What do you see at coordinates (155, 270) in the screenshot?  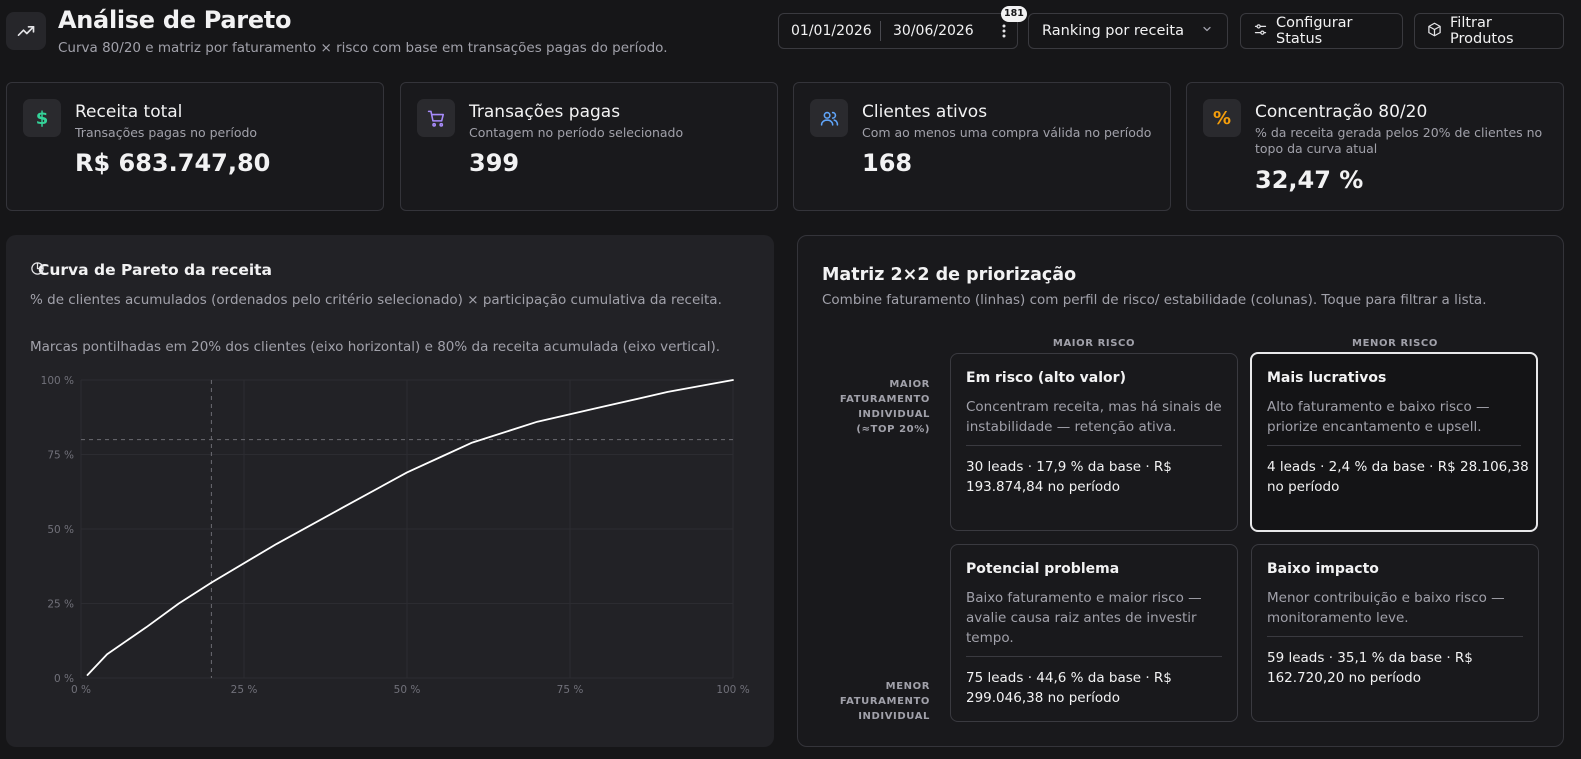 I see `chart-title-text: Curva de Pareto da receita` at bounding box center [155, 270].